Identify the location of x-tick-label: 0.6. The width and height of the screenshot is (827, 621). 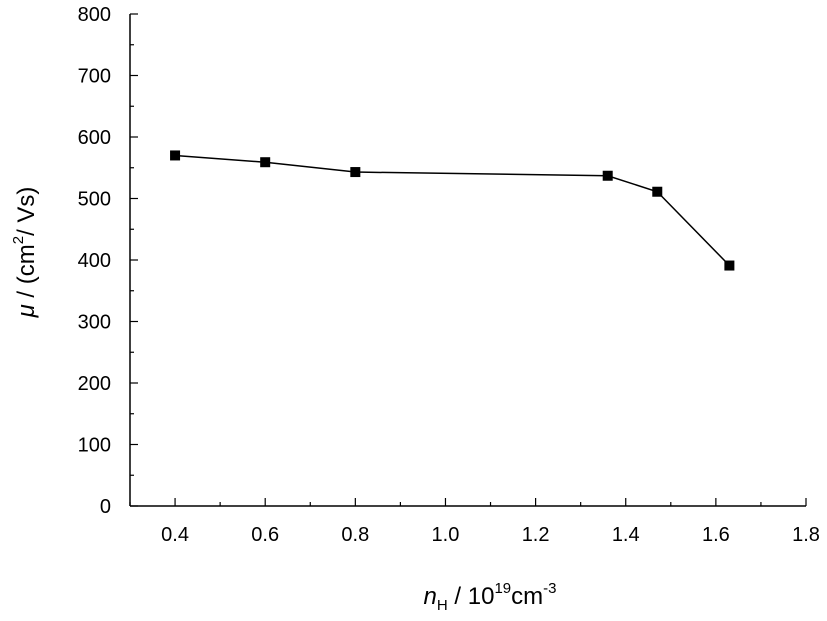
(265, 535).